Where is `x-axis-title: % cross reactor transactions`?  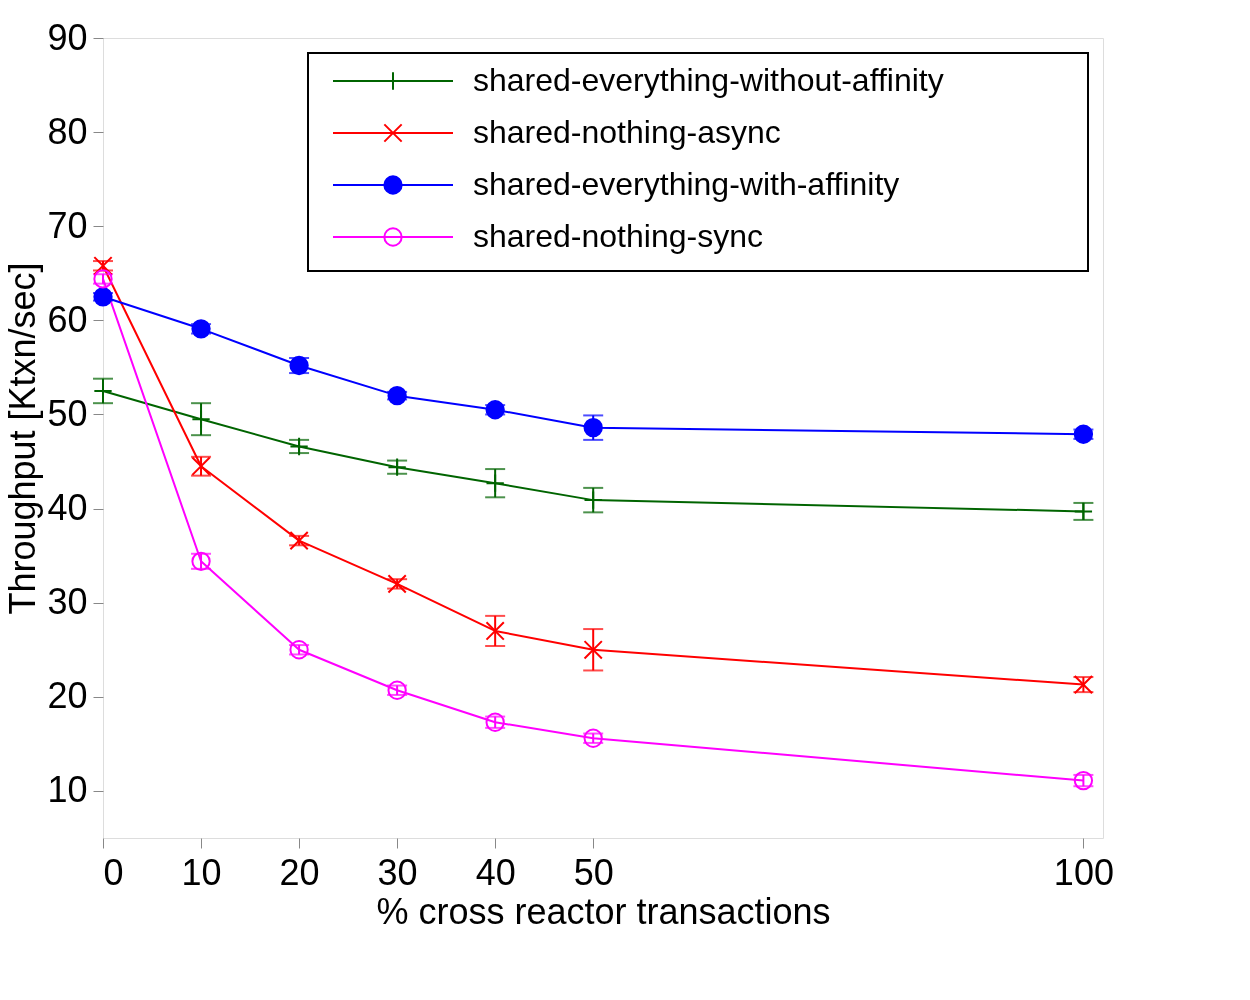
x-axis-title: % cross reactor transactions is located at coordinates (603, 911).